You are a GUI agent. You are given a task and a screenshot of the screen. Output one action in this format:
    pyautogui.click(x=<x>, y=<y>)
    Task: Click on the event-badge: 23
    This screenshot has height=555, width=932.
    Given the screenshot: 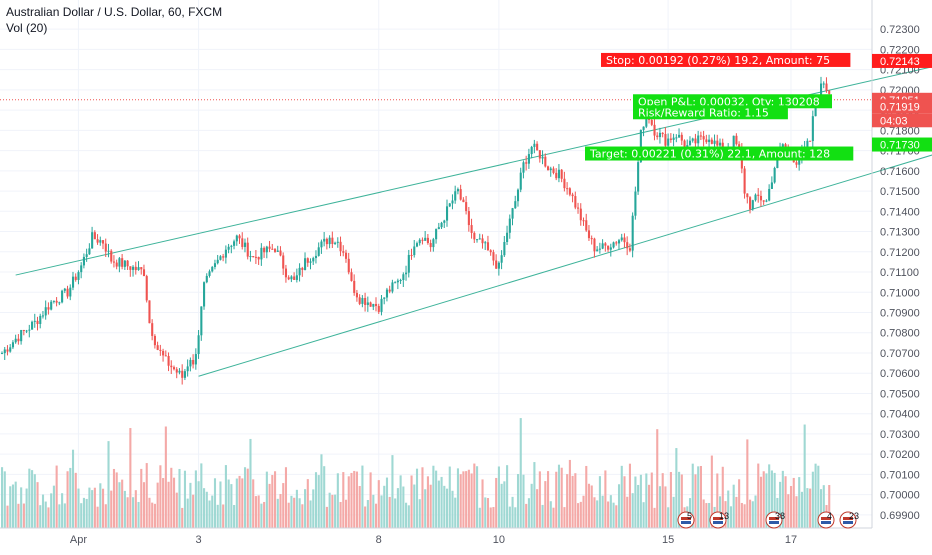 What is the action you would take?
    pyautogui.click(x=849, y=520)
    